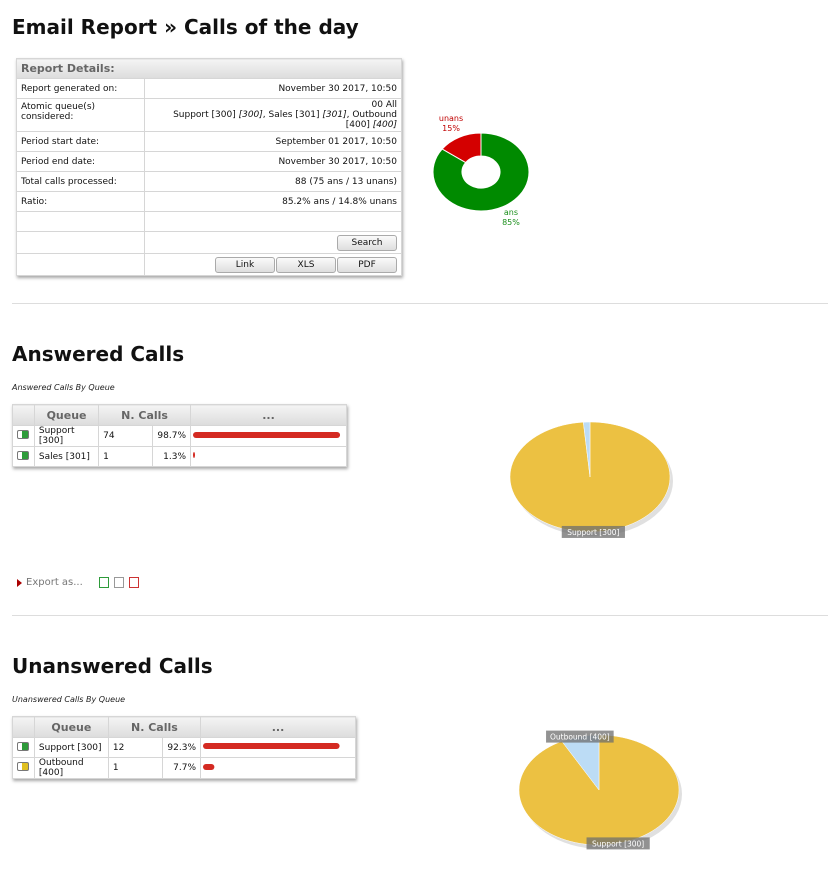 The height and width of the screenshot is (883, 828). I want to click on cell: Link XLS PDF, so click(273, 264).